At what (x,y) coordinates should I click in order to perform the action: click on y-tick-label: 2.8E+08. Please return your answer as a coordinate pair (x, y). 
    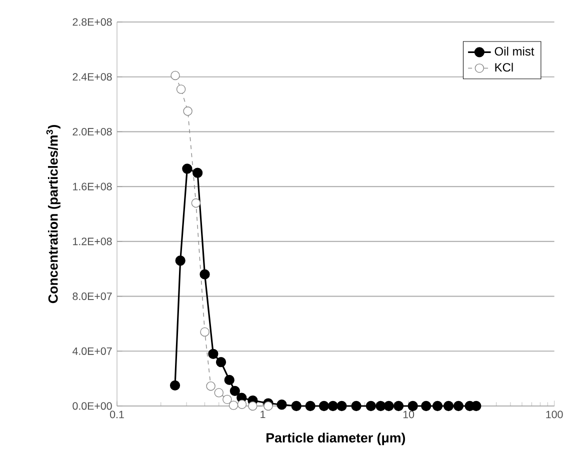
    Looking at the image, I should click on (92, 22).